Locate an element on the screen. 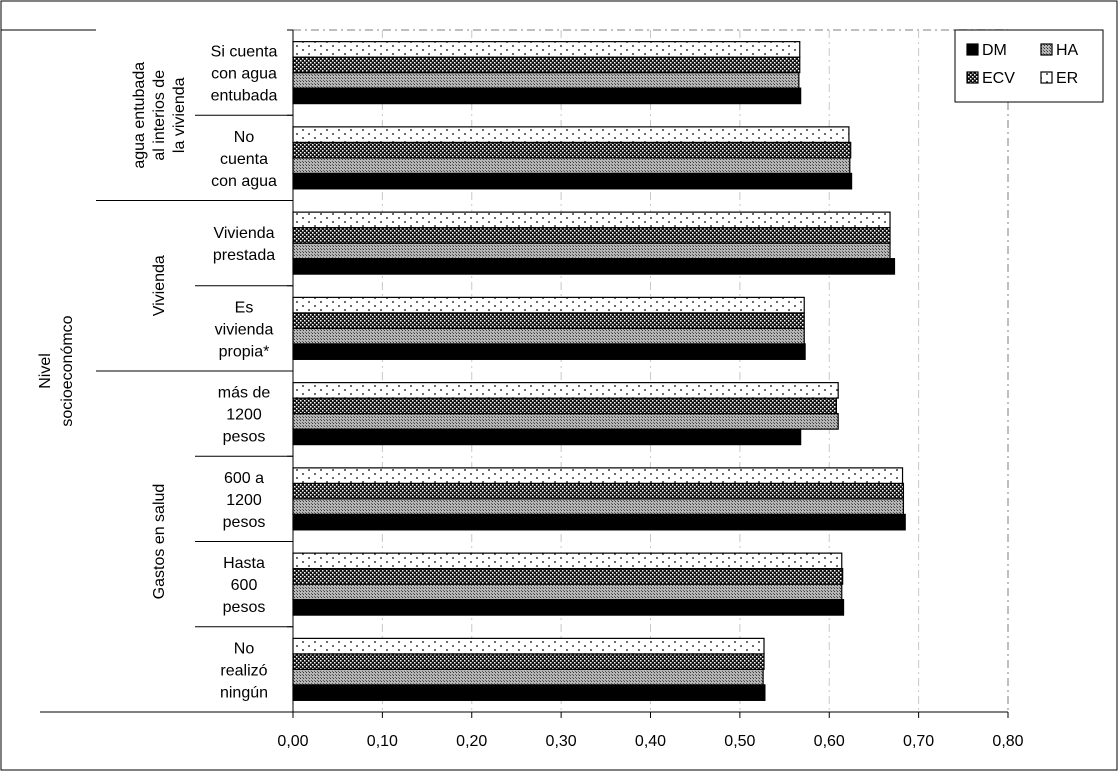  category-label: más de is located at coordinates (244, 393).